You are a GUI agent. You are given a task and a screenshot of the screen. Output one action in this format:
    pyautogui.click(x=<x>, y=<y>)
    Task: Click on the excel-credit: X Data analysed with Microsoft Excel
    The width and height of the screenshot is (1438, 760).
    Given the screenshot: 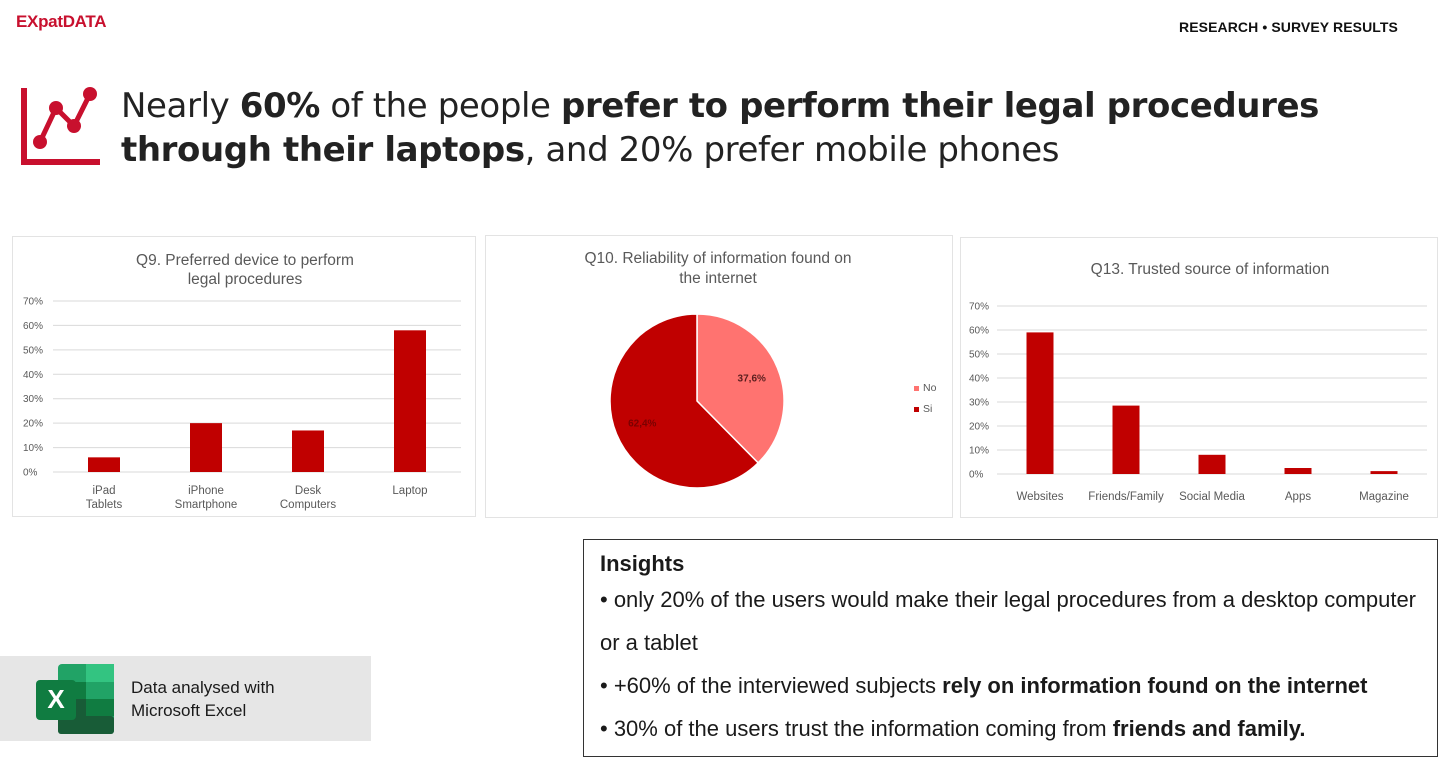 What is the action you would take?
    pyautogui.click(x=185, y=698)
    